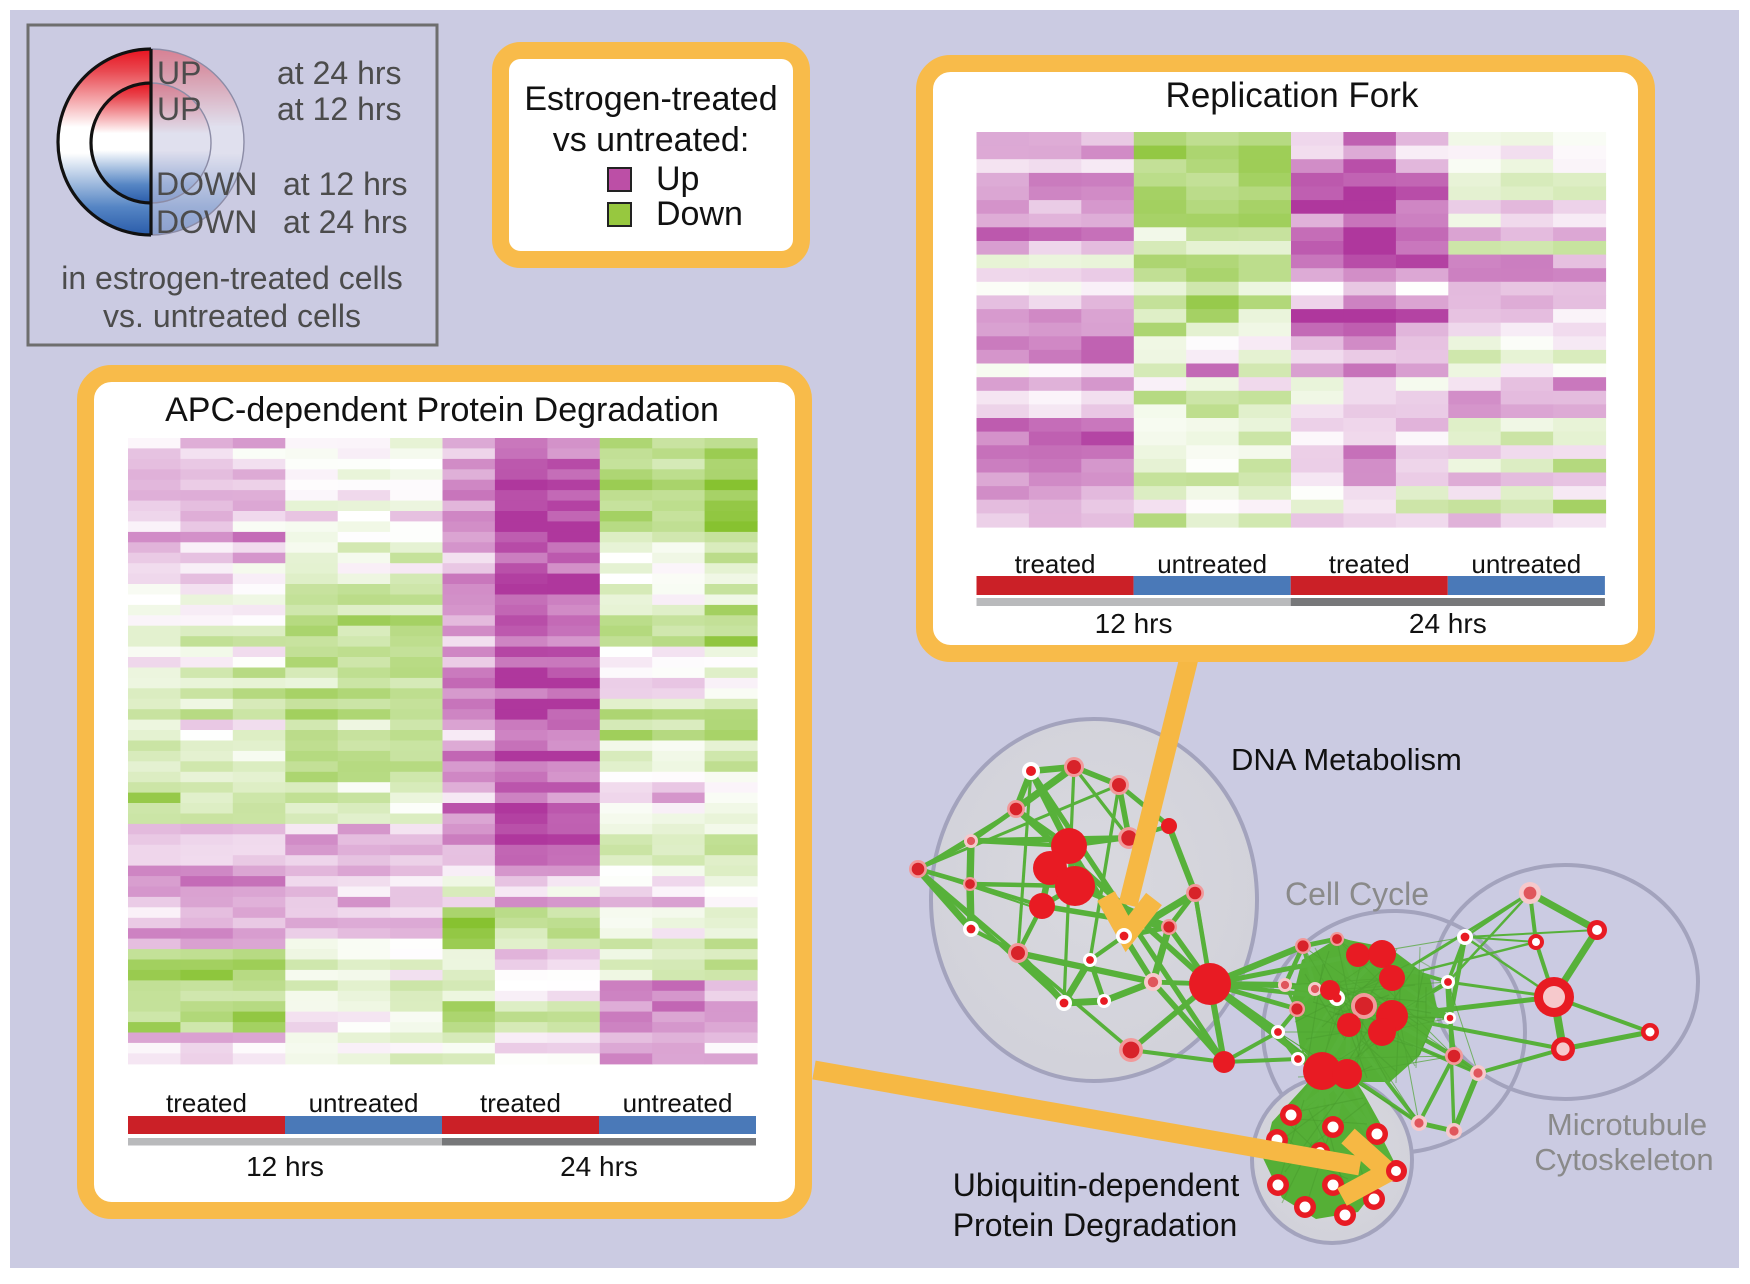 This screenshot has width=1750, height=1284. What do you see at coordinates (1623, 1159) in the screenshot?
I see `svg-text: Cytoskeleton` at bounding box center [1623, 1159].